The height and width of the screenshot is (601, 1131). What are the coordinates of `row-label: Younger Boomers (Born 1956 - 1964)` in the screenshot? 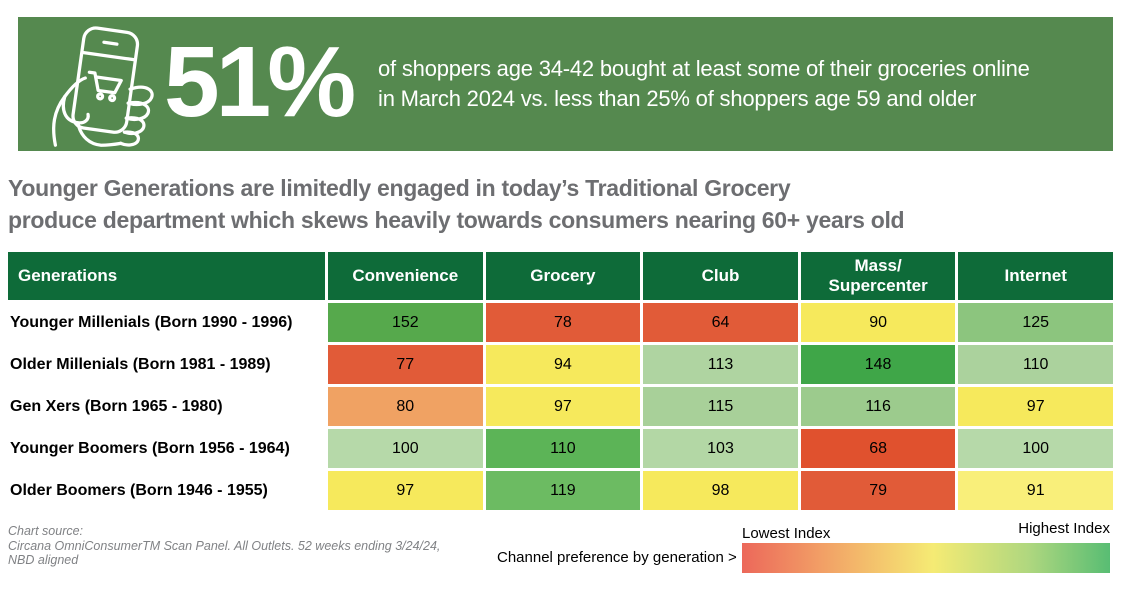 It's located at (166, 448).